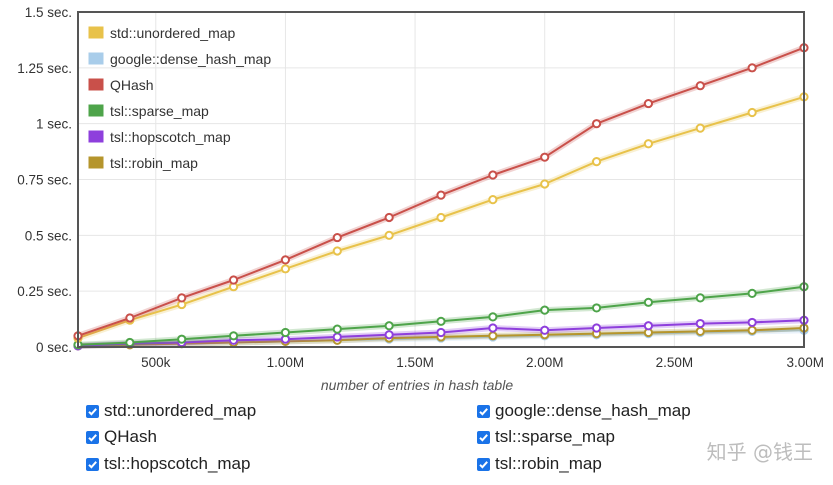 The image size is (833, 485). Describe the element at coordinates (415, 362) in the screenshot. I see `x-tick-label: 1.50M` at that location.